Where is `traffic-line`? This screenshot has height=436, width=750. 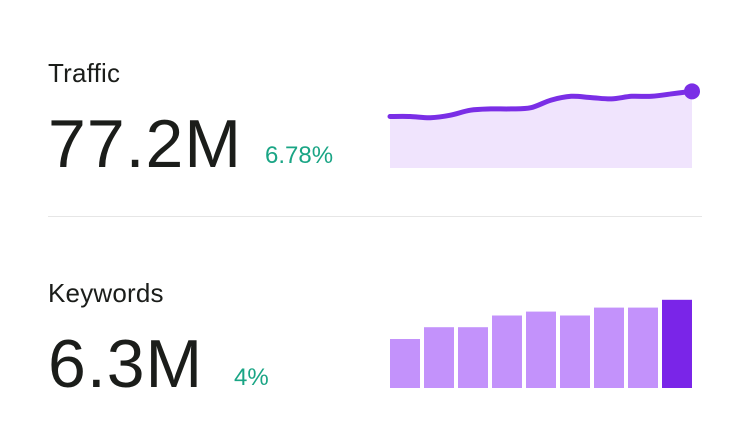
traffic-line is located at coordinates (541, 104).